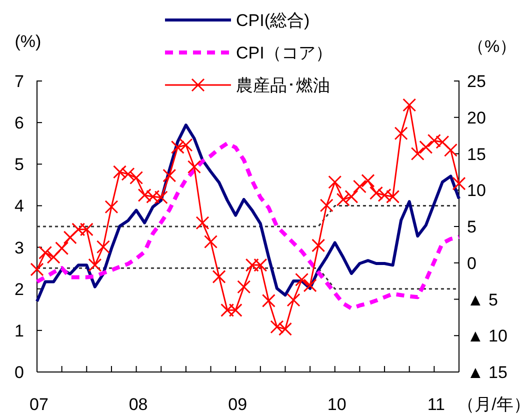 The width and height of the screenshot is (532, 415). What do you see at coordinates (476, 190) in the screenshot?
I see `y2-tick-label: 10` at bounding box center [476, 190].